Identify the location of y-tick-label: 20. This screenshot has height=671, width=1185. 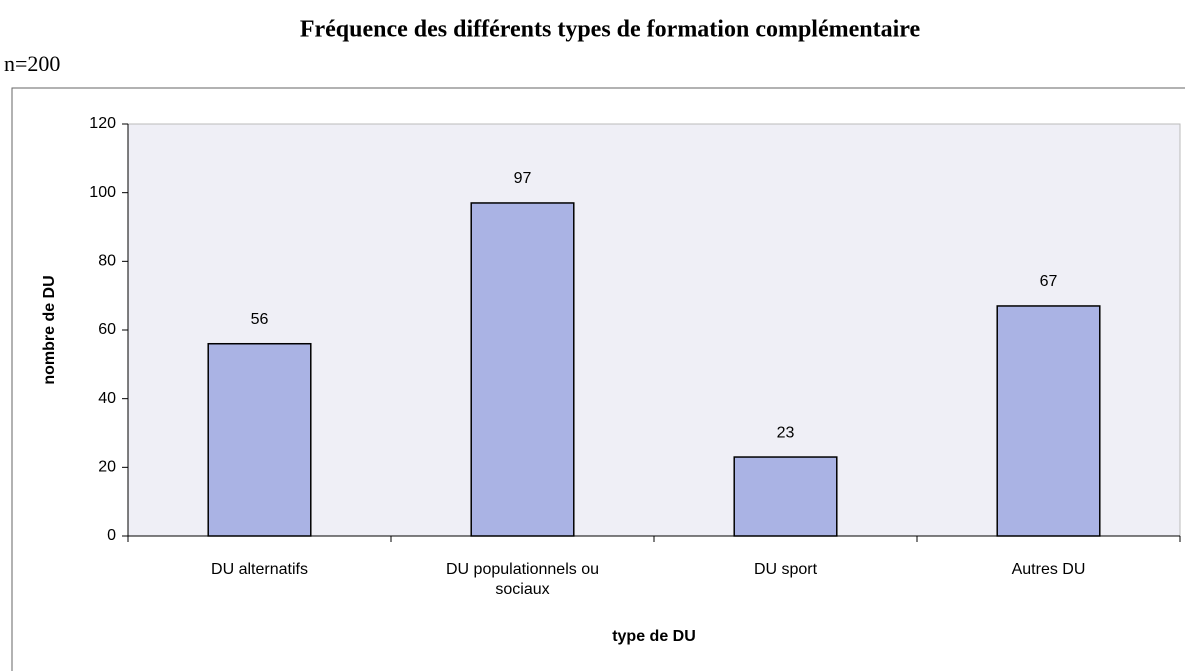
(107, 467).